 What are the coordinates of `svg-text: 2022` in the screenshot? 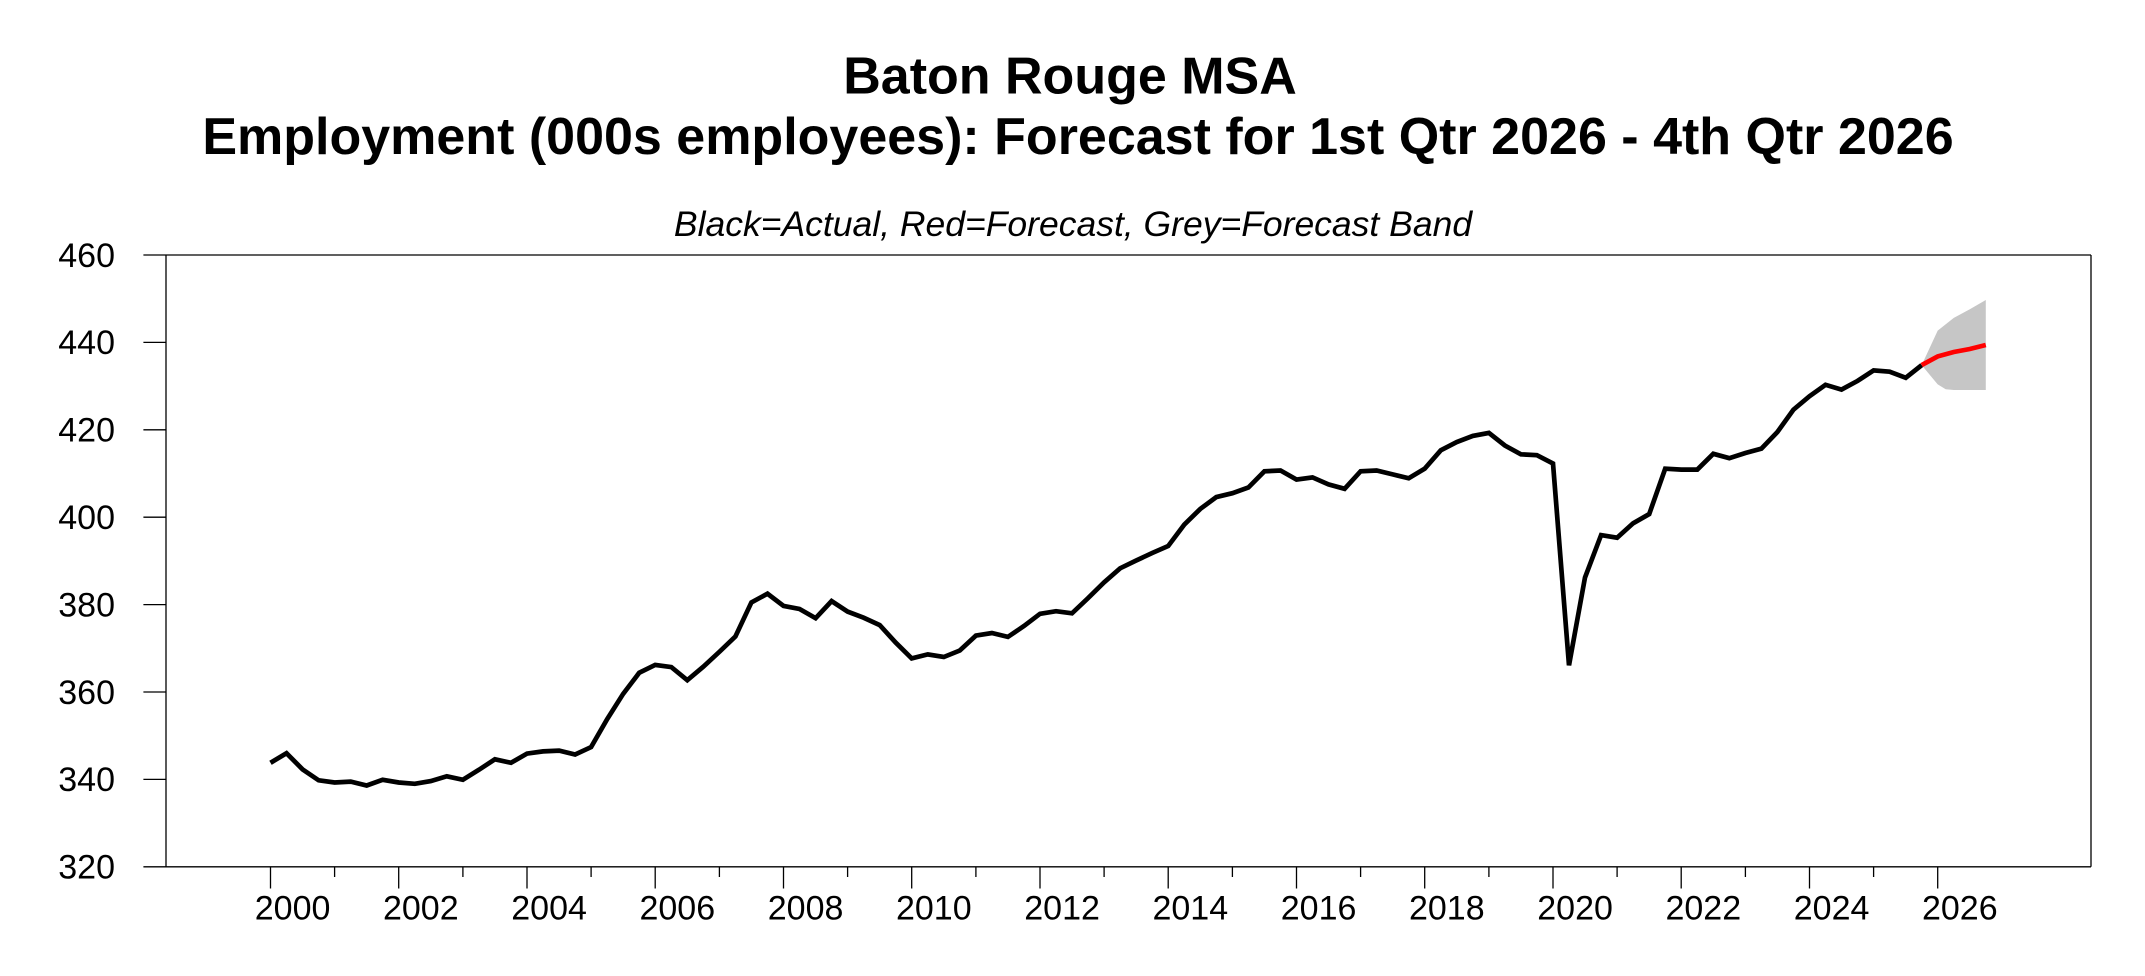 It's located at (1703, 908).